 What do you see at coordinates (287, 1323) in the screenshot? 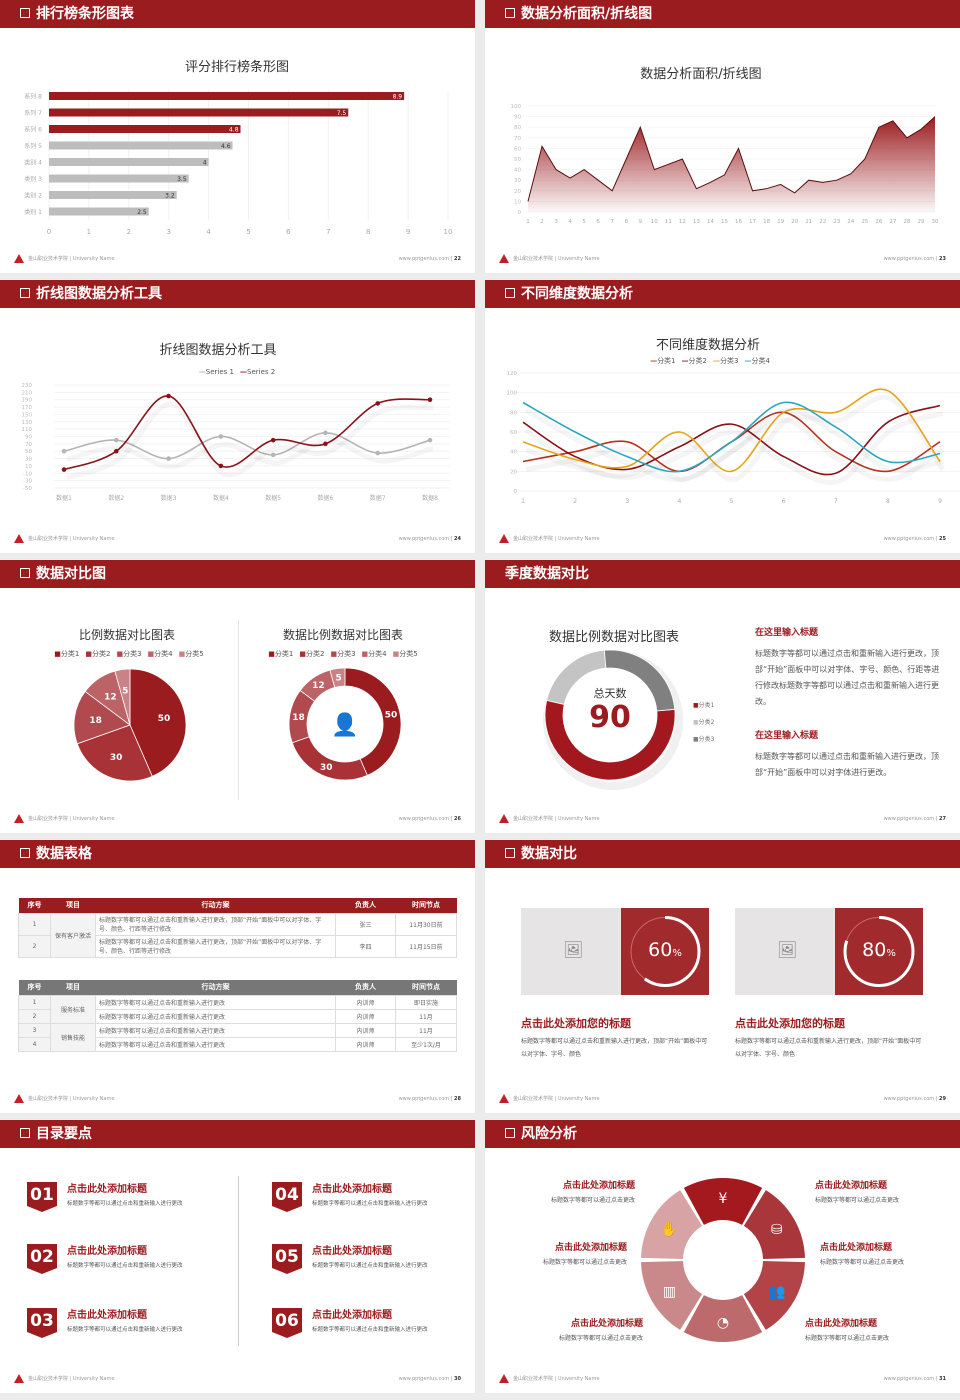
I see `item-number-badge: 06` at bounding box center [287, 1323].